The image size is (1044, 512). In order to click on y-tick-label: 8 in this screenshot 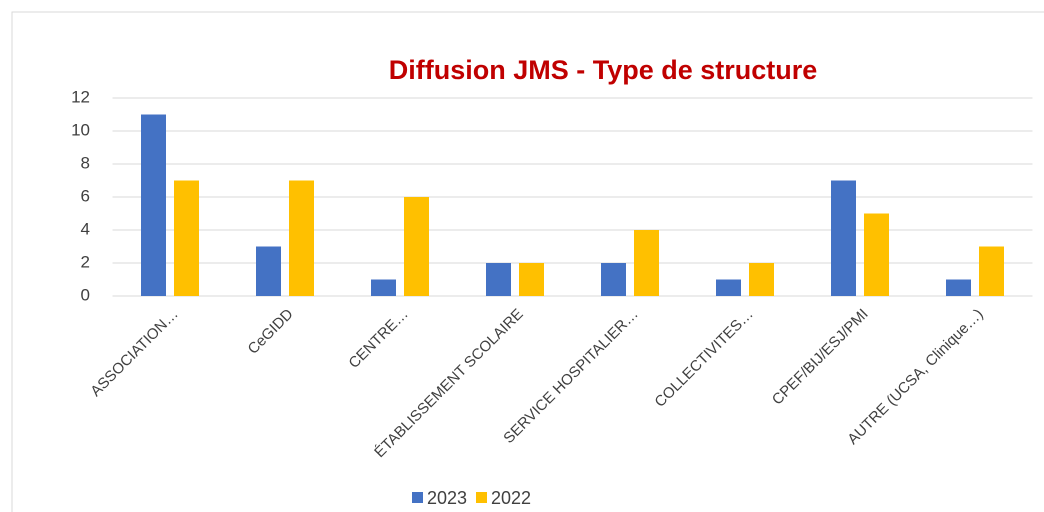, I will do `click(85, 162)`.